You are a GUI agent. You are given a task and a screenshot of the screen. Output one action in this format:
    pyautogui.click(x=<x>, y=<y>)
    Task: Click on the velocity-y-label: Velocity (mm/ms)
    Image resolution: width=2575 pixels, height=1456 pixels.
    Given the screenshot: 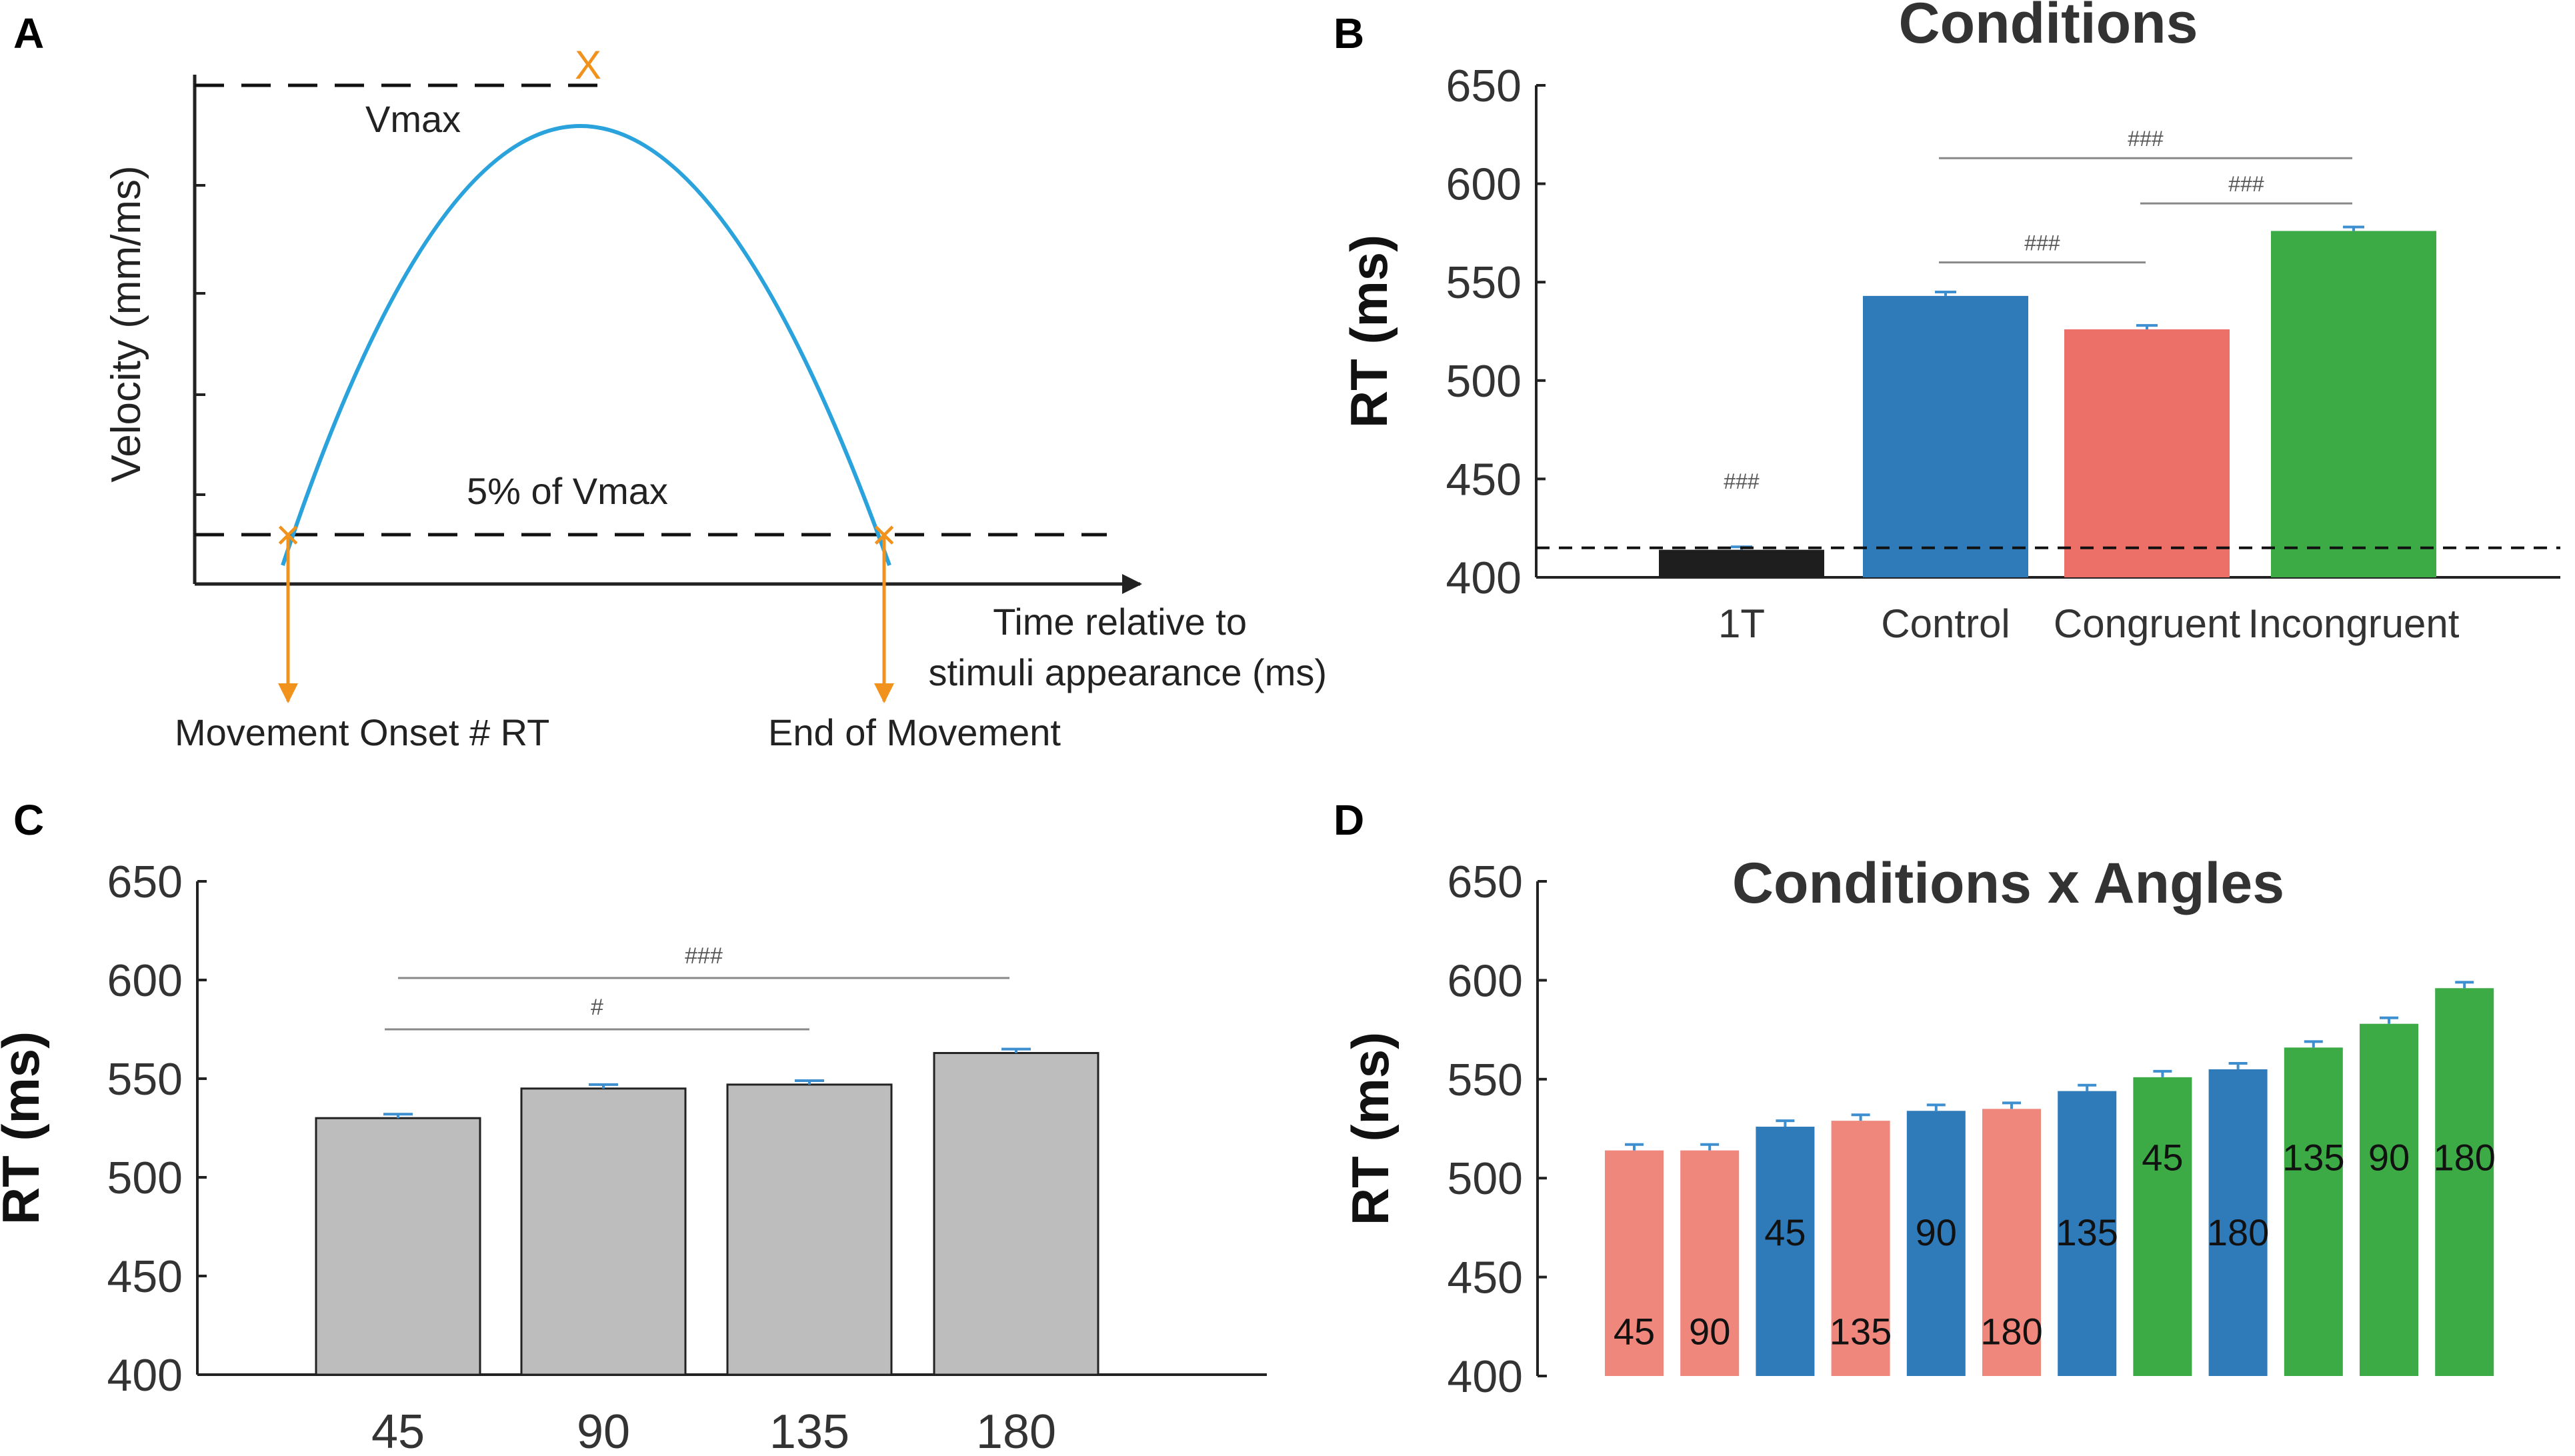 What is the action you would take?
    pyautogui.click(x=126, y=323)
    